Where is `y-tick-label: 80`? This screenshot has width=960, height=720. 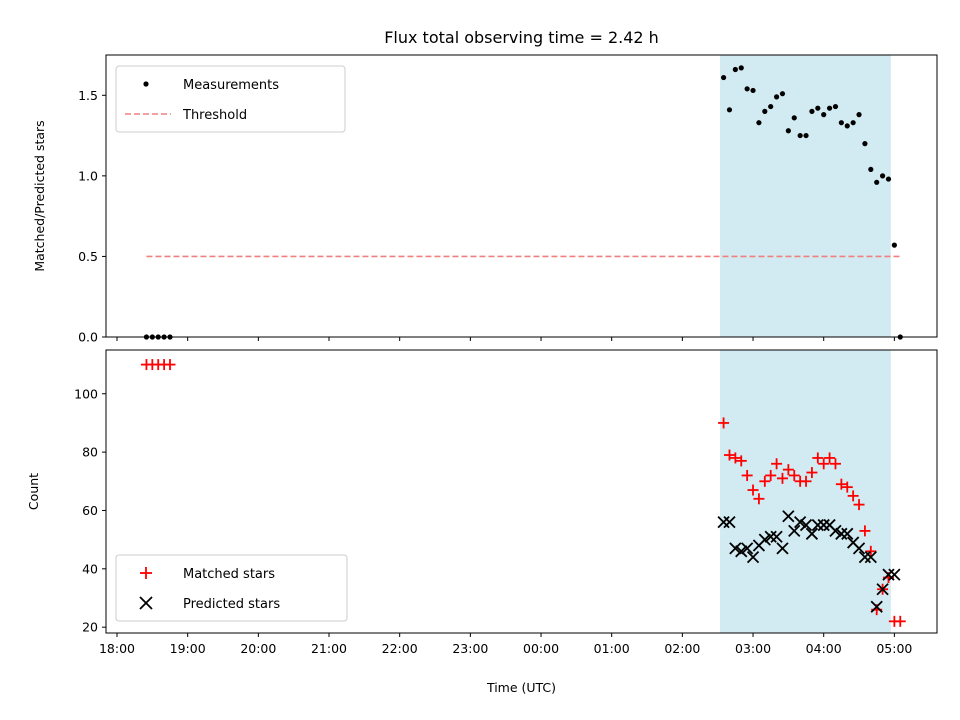 y-tick-label: 80 is located at coordinates (90, 452).